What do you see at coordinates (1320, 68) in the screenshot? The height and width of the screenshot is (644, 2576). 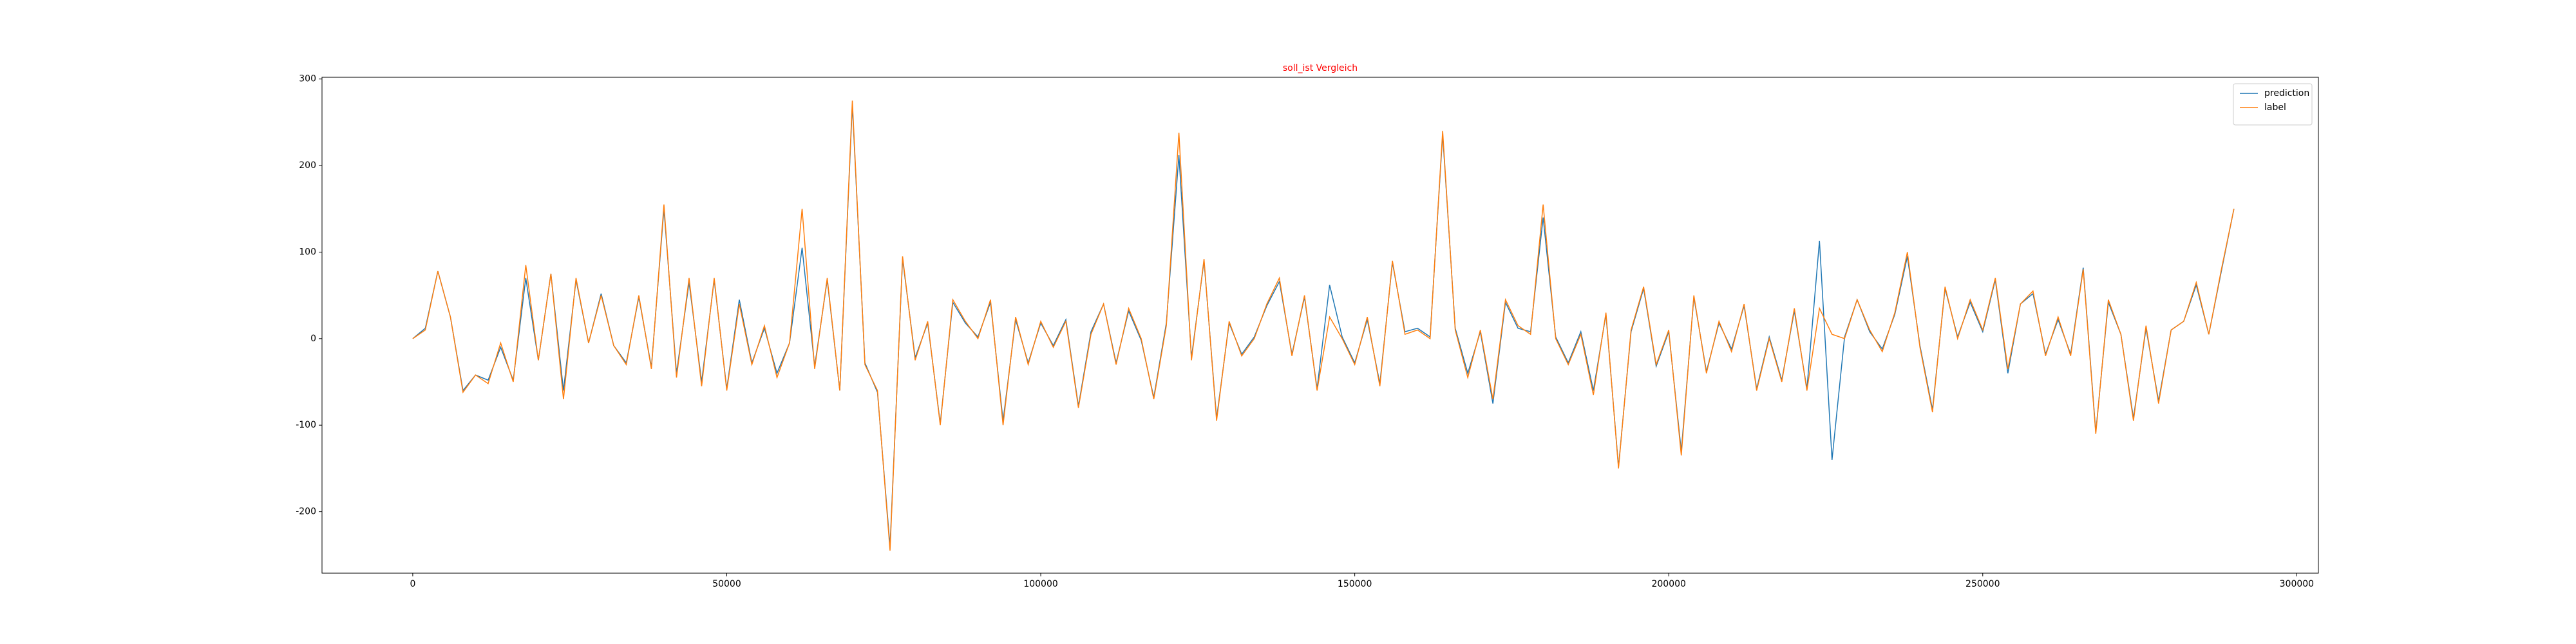 I see `chart-title: soll_ist Vergleich` at bounding box center [1320, 68].